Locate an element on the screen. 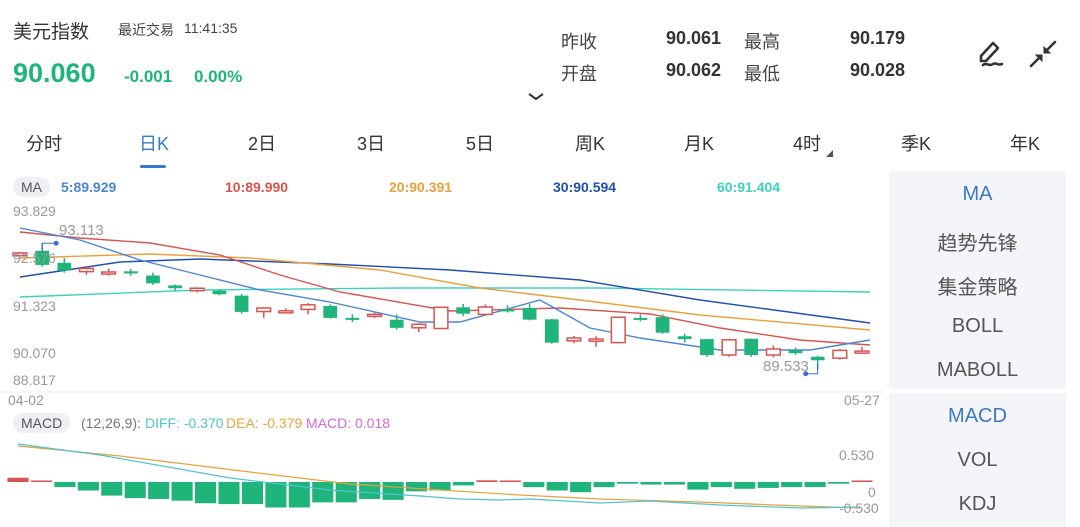 The height and width of the screenshot is (527, 1080). macd-axis-bottom: -0.530 is located at coordinates (859, 508).